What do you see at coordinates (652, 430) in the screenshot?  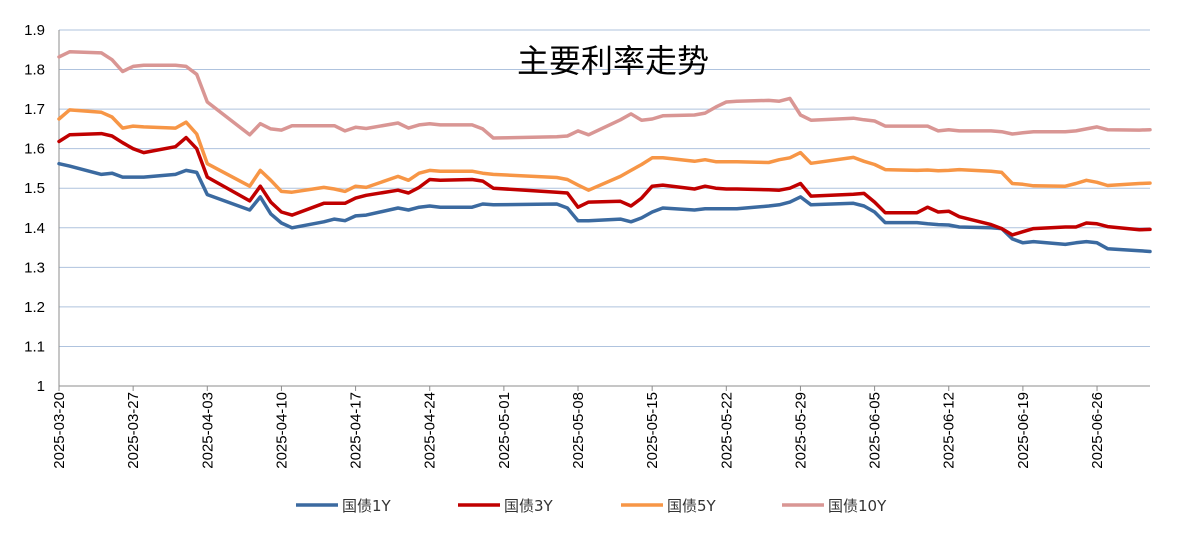 I see `x-tick-label: 2025-05-15` at bounding box center [652, 430].